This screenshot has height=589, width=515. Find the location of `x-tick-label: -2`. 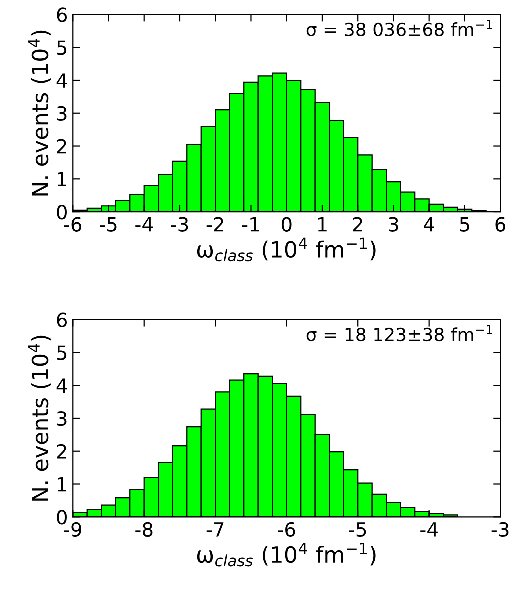

x-tick-label: -2 is located at coordinates (215, 224).